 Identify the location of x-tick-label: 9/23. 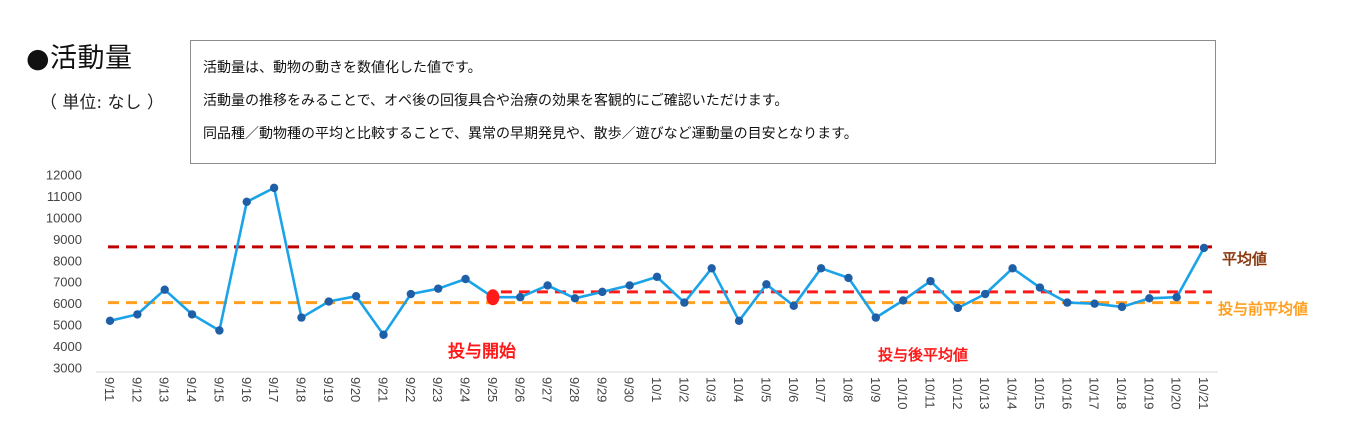
(437, 389).